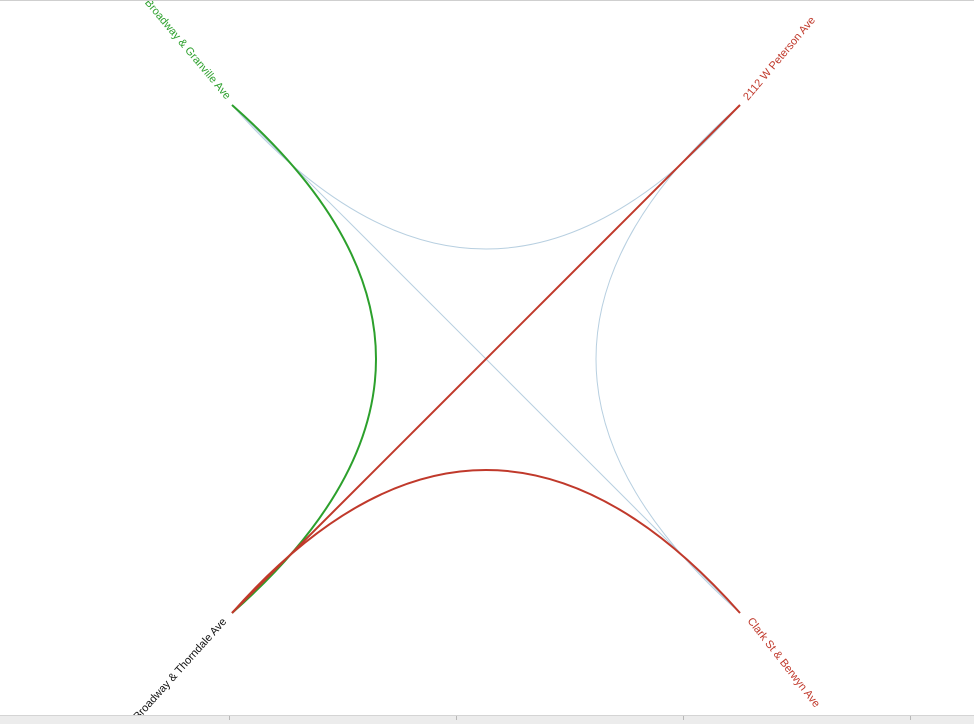  Describe the element at coordinates (304, 359) in the screenshot. I see `edge-granville-thorndale` at that location.